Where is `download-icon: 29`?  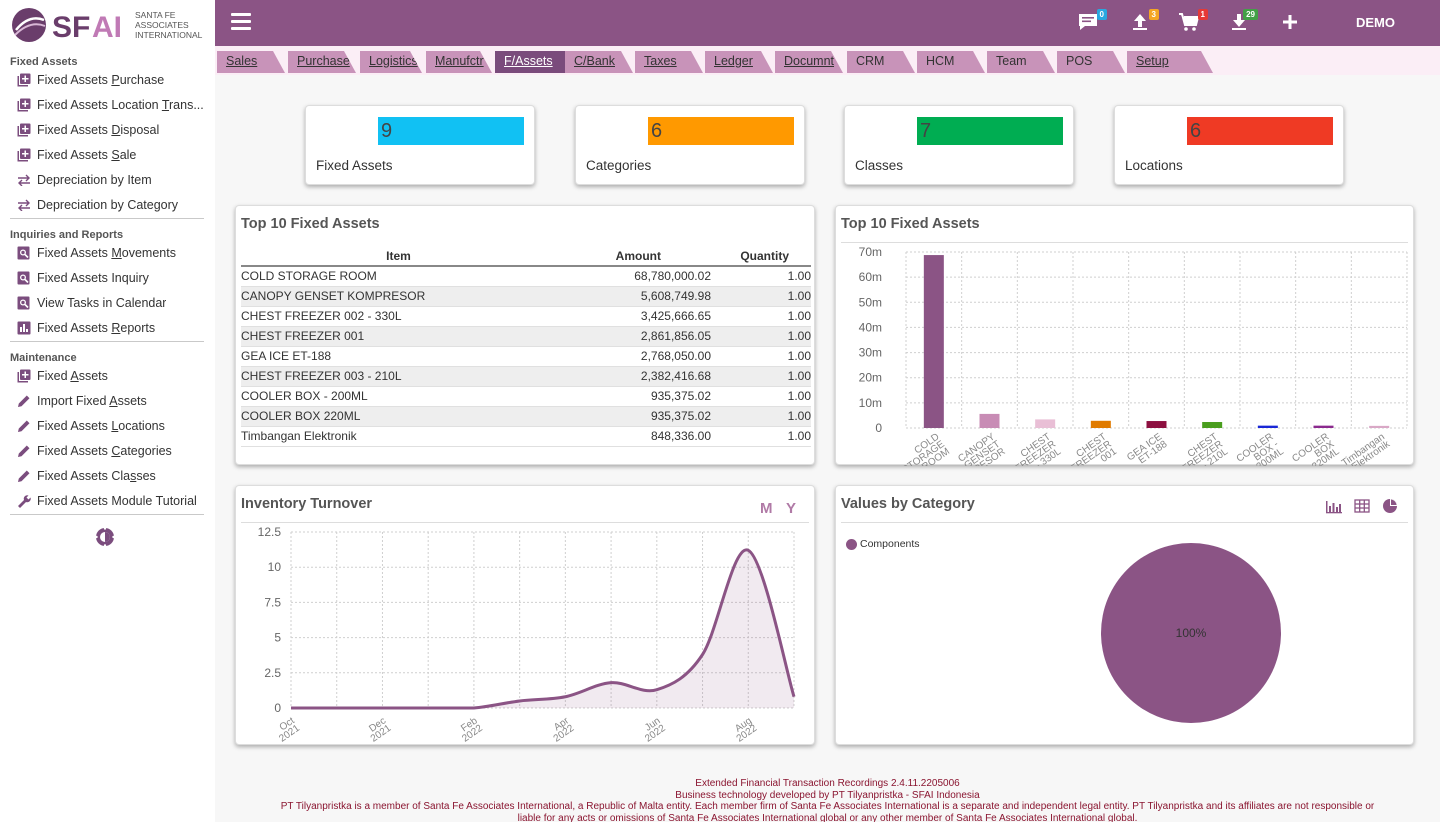
download-icon: 29 is located at coordinates (1243, 21).